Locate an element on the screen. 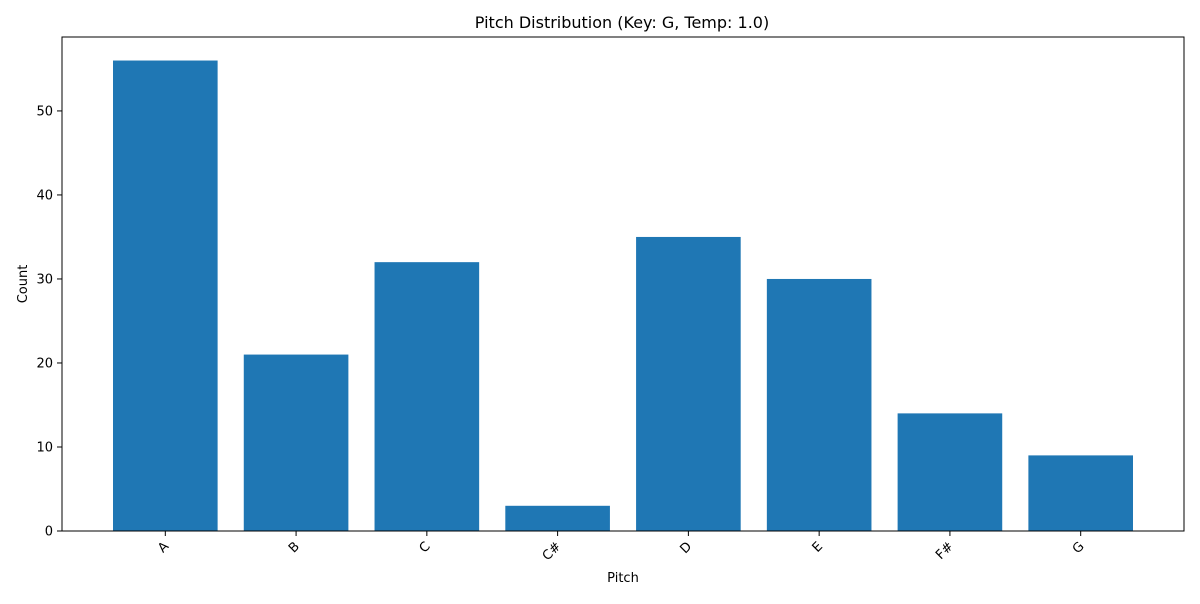 The height and width of the screenshot is (604, 1200). y-axis-label-group: Count is located at coordinates (23, 284).